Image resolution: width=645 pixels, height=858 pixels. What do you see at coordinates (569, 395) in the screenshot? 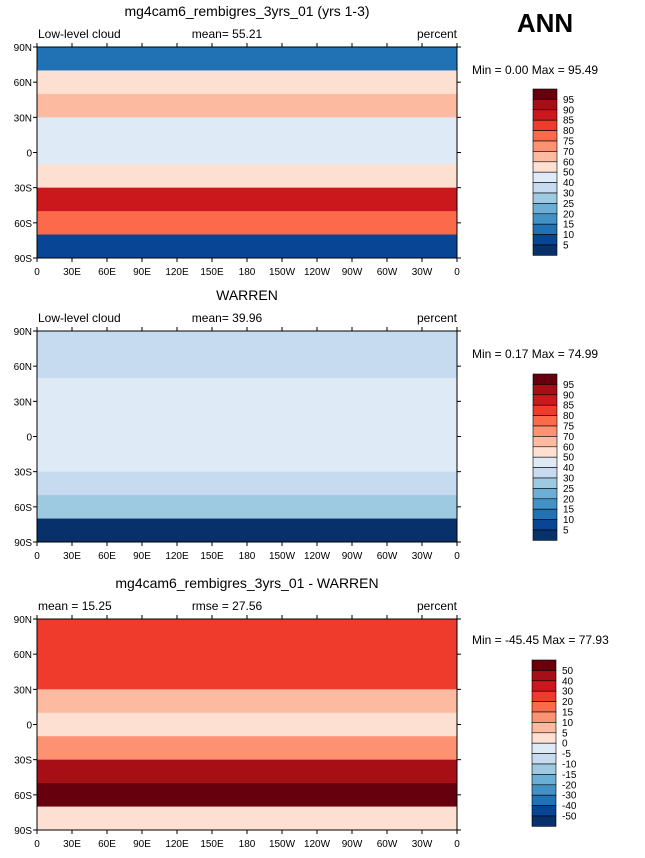
I see `colorbar-label: 90` at bounding box center [569, 395].